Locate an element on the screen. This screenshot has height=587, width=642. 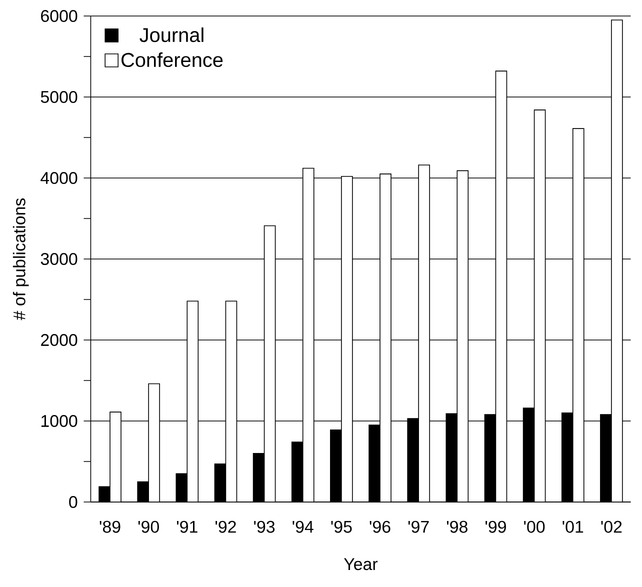
legend-label: Conference is located at coordinates (172, 60).